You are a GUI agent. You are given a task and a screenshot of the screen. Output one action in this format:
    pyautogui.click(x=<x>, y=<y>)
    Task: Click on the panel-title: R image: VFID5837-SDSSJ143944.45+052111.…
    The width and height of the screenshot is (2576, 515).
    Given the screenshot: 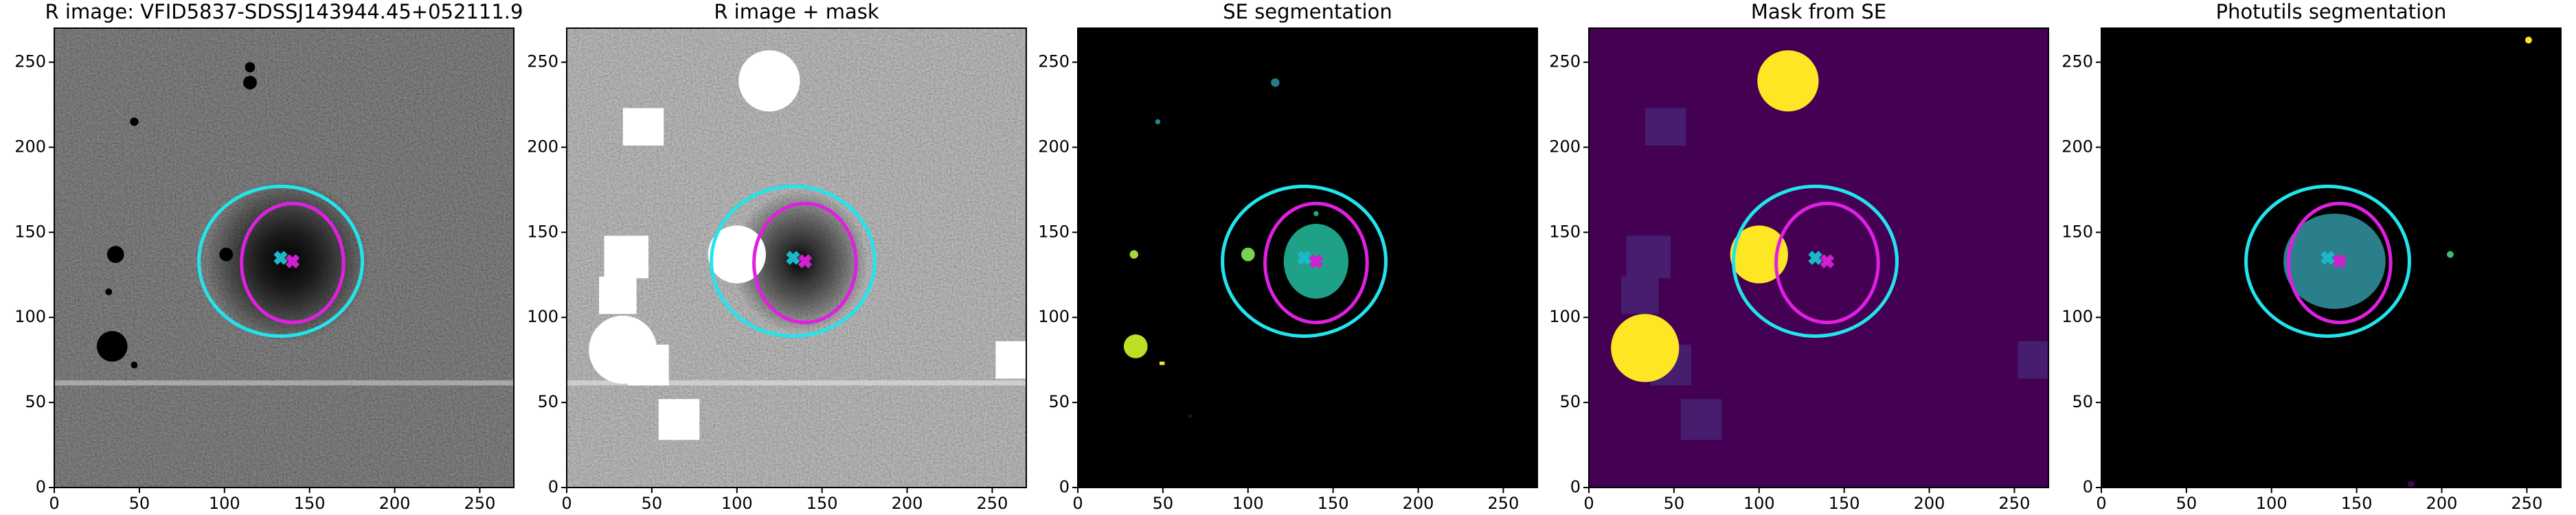 What is the action you would take?
    pyautogui.click(x=284, y=11)
    